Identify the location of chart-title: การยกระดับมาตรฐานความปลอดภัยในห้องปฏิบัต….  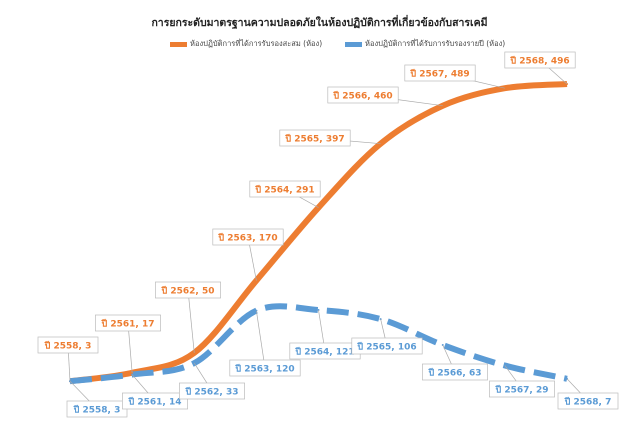
(319, 23).